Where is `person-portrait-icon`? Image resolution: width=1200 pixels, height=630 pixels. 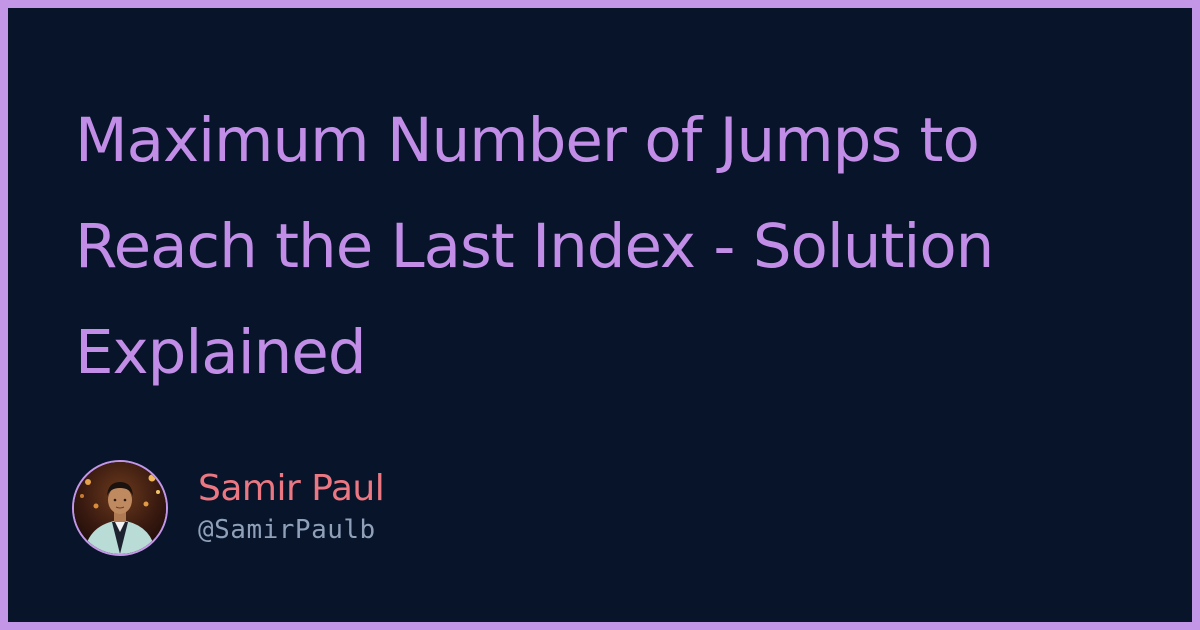
person-portrait-icon is located at coordinates (120, 508).